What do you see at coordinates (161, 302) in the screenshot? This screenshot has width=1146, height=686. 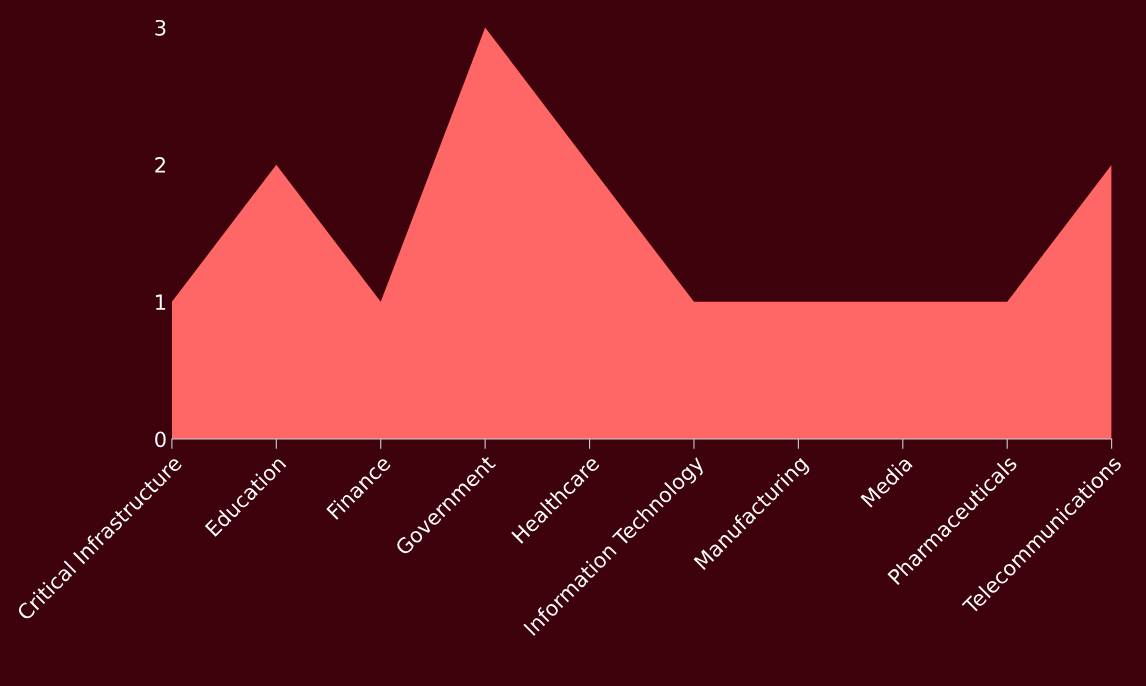 I see `y-tick-label: 1` at bounding box center [161, 302].